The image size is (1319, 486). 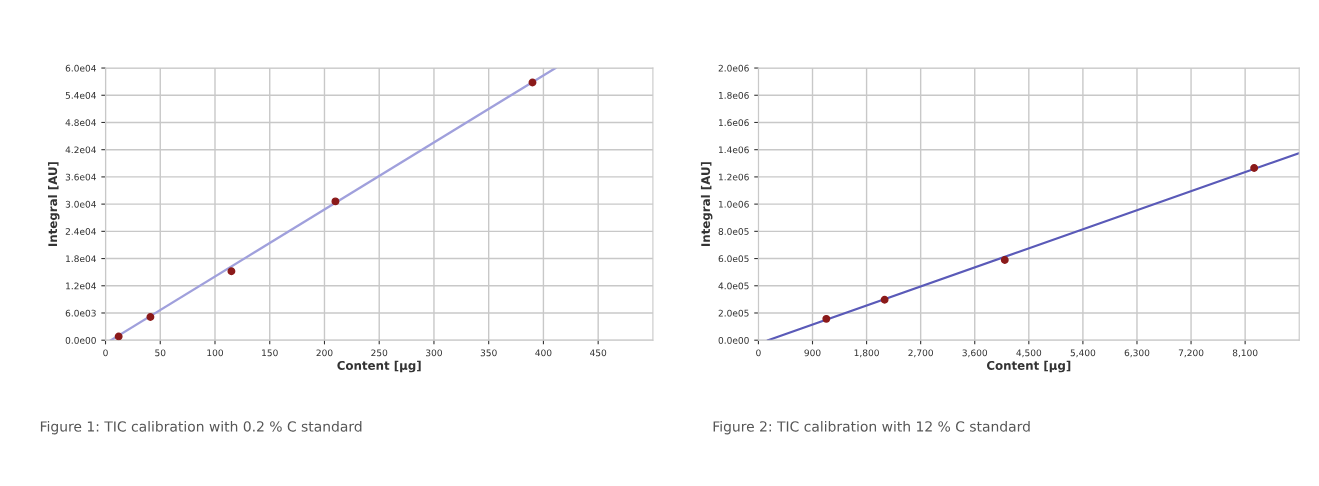 What do you see at coordinates (81, 286) in the screenshot?
I see `y-tick-label: 1.2e04` at bounding box center [81, 286].